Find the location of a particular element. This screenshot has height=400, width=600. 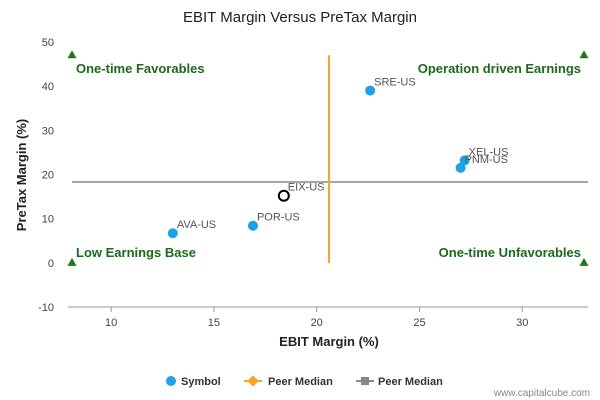

y-tick-label: 30 is located at coordinates (48, 131).